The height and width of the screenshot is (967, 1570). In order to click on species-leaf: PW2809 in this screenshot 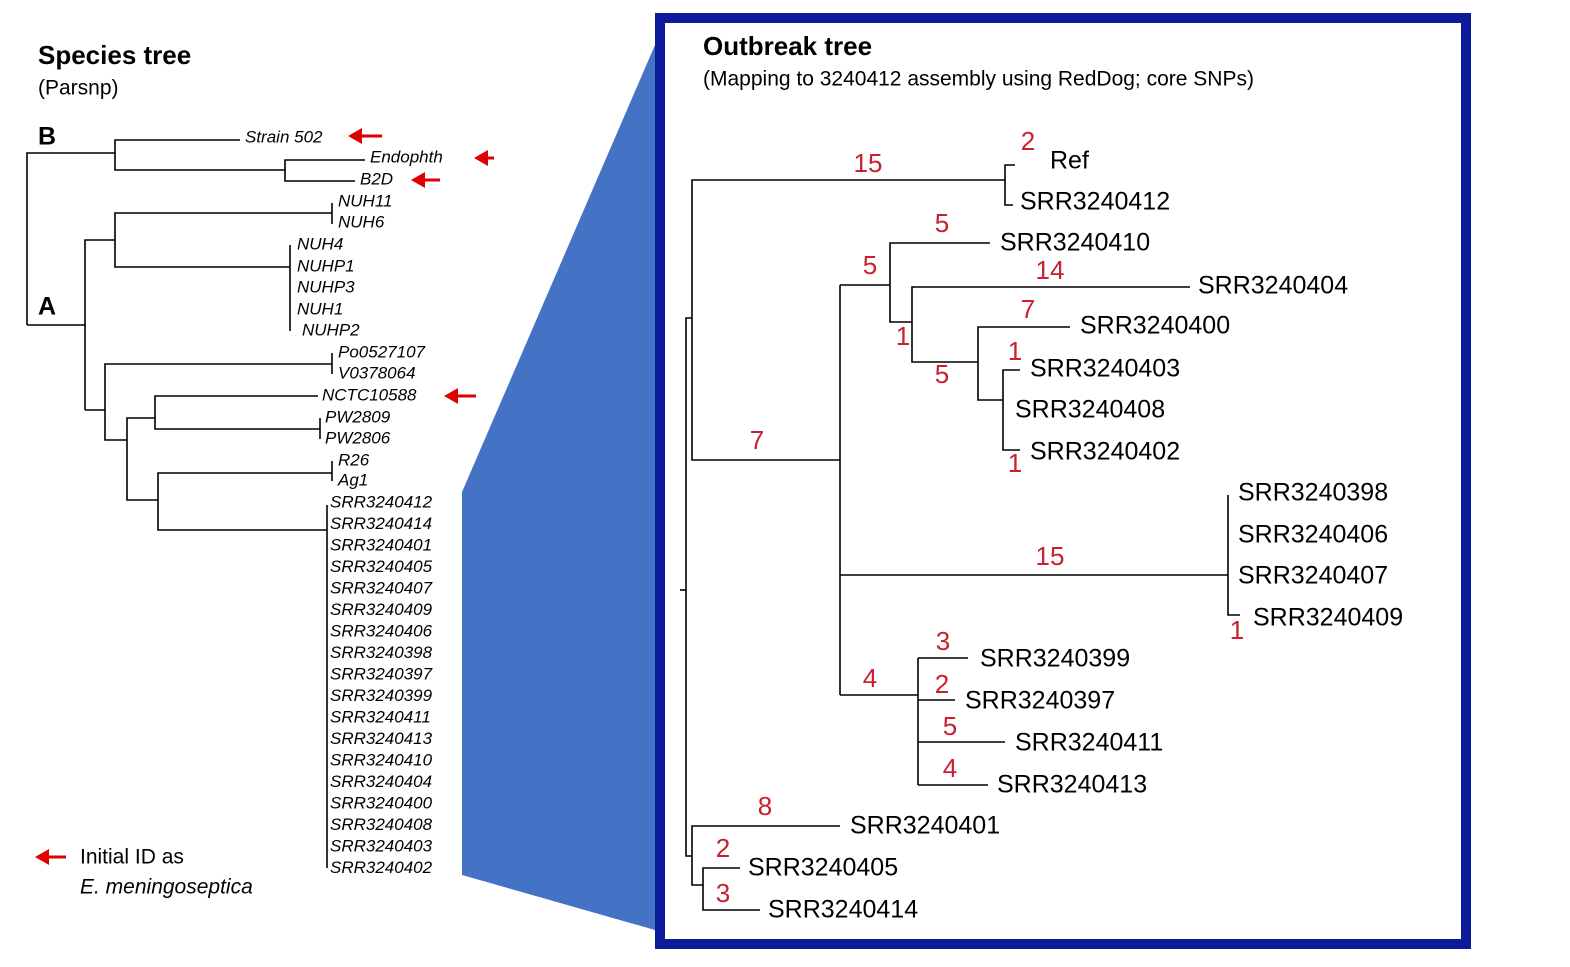, I will do `click(358, 416)`.